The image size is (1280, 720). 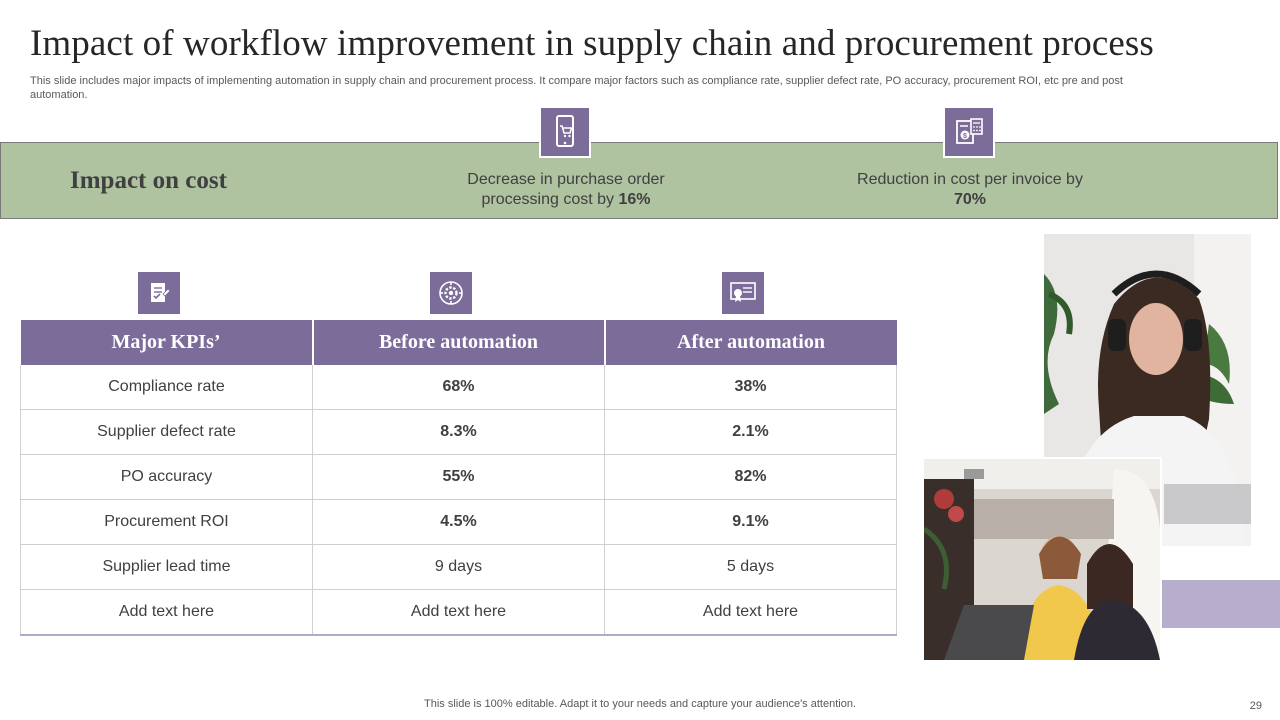 What do you see at coordinates (750, 387) in the screenshot?
I see `after-cell: 38%` at bounding box center [750, 387].